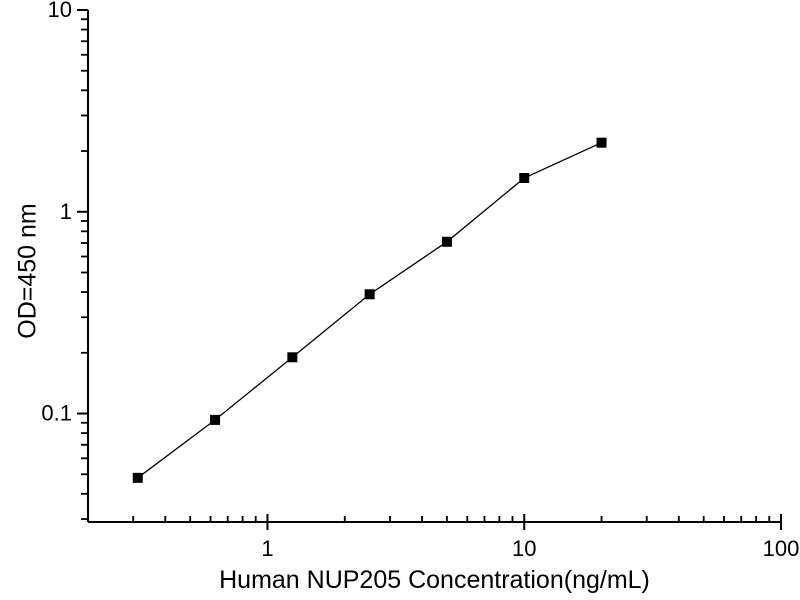  I want to click on x-tick-label: 1, so click(267, 548).